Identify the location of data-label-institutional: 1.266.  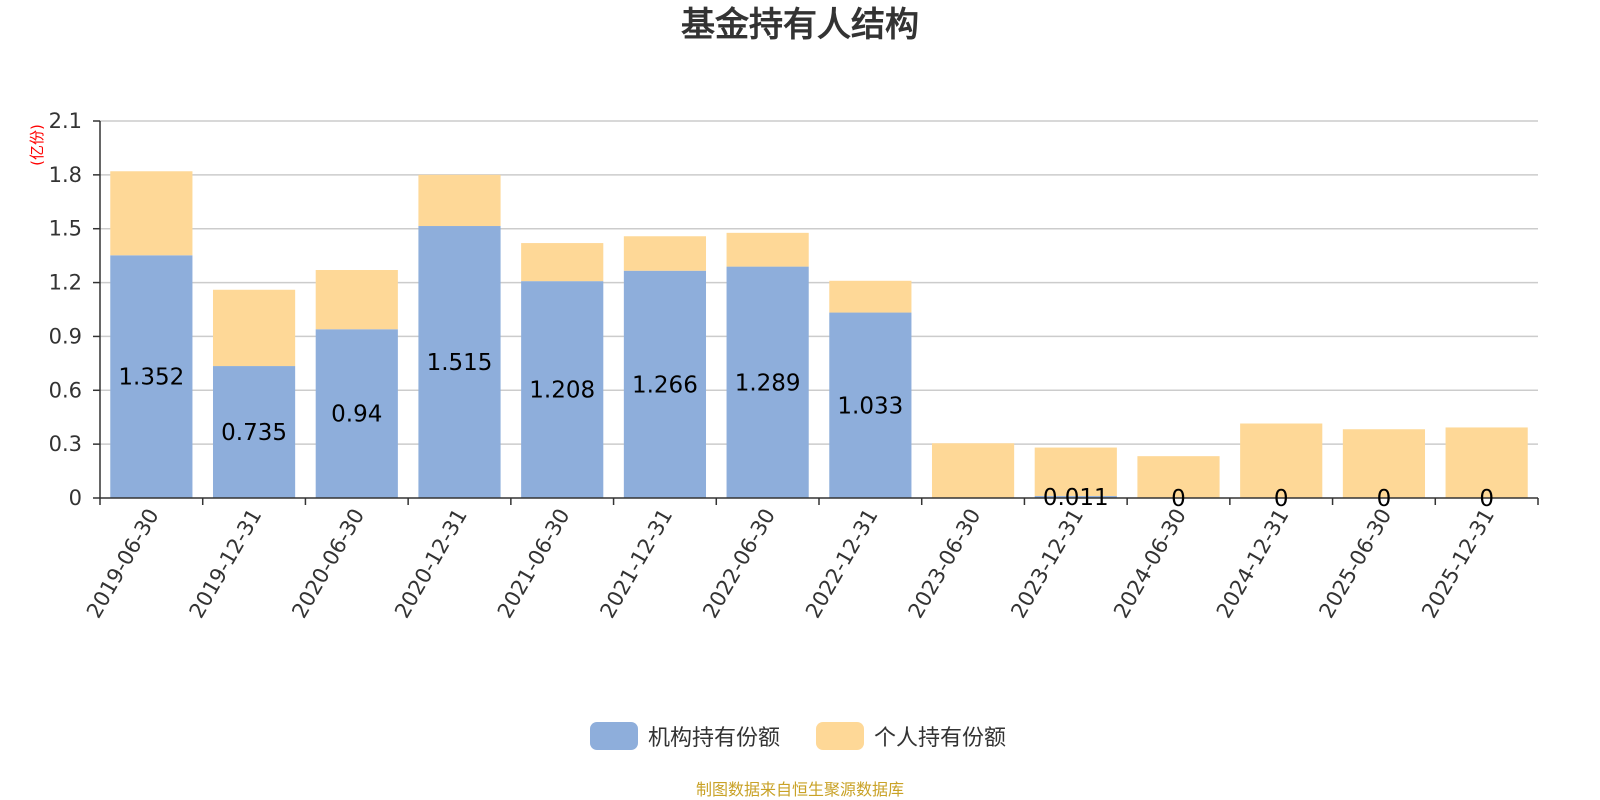
(665, 385).